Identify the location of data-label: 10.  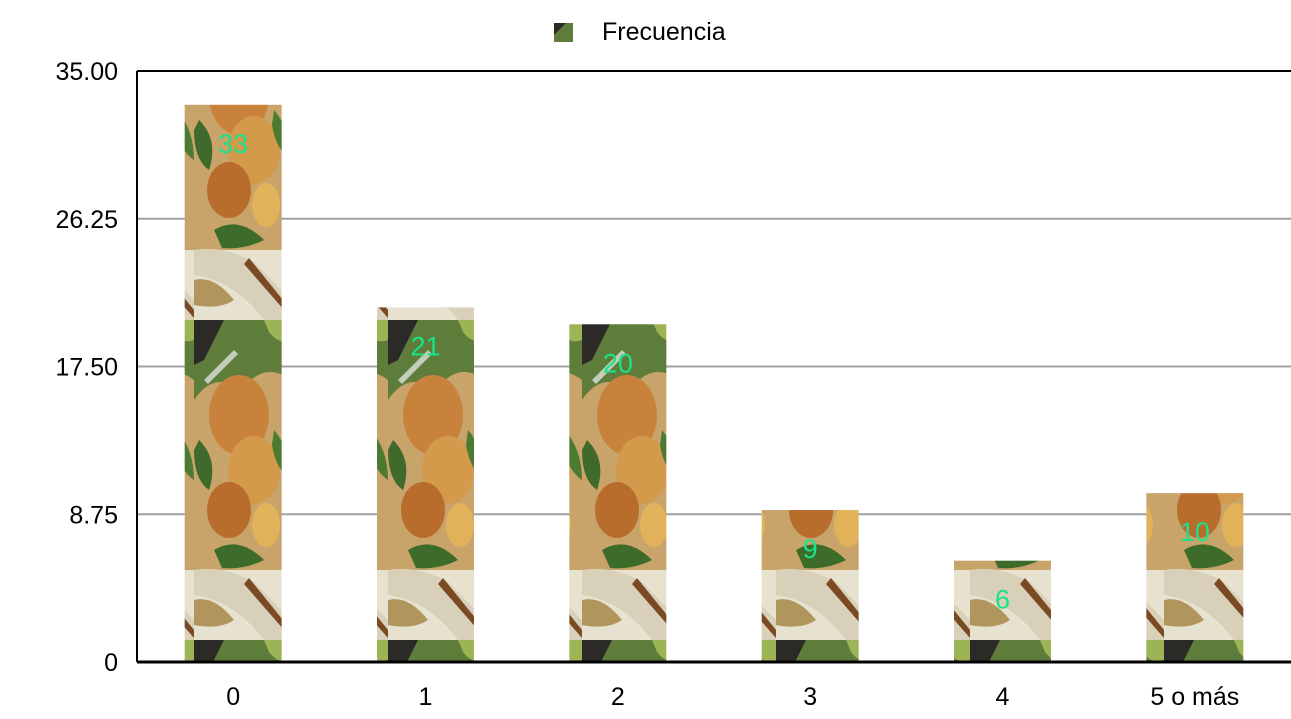
(1195, 532).